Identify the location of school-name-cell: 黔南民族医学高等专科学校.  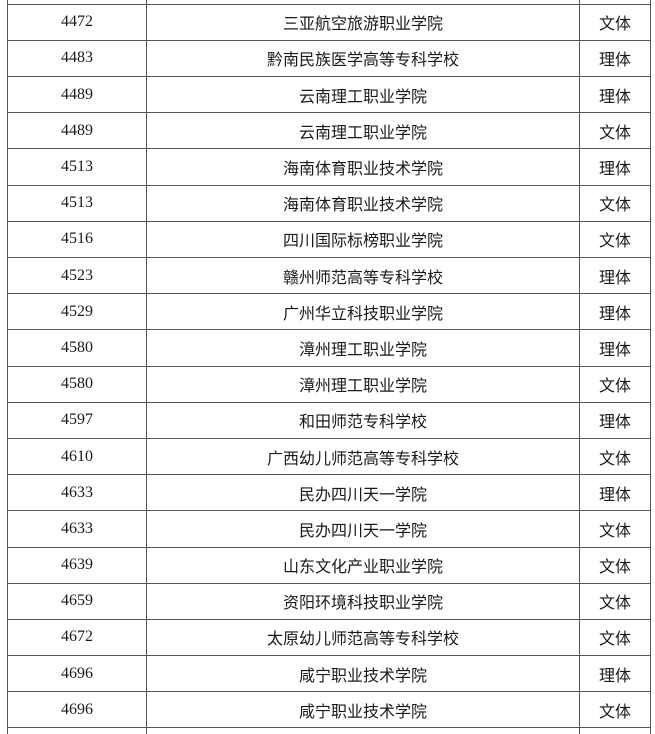
(363, 58).